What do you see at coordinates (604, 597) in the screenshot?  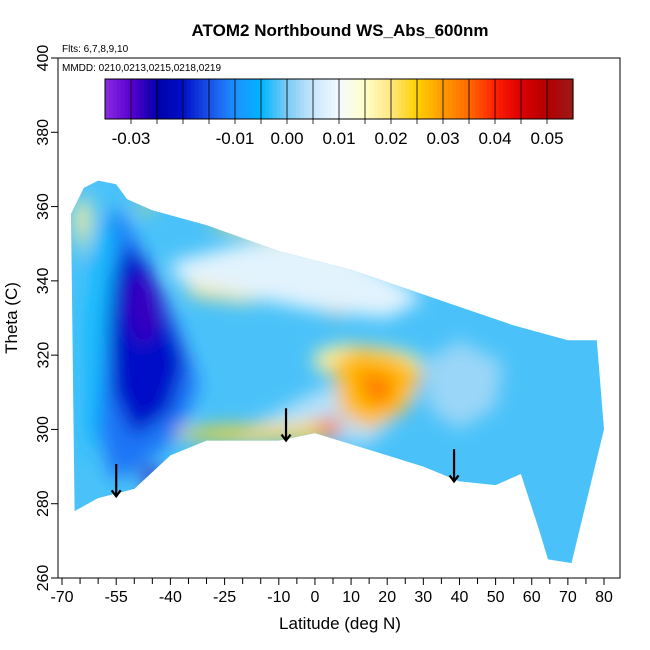 I see `x-tick-label: 80` at bounding box center [604, 597].